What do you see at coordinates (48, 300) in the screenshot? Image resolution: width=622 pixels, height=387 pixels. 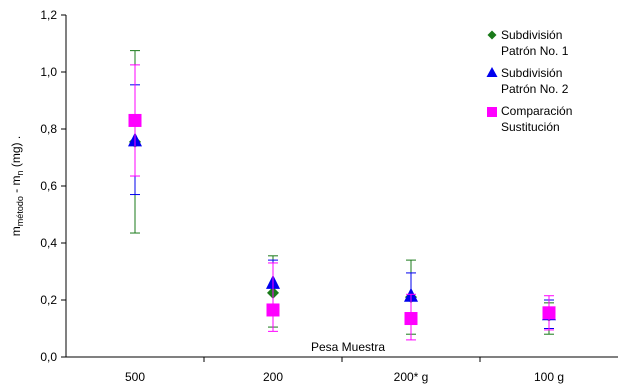 I see `y-tick-label: 0,2` at bounding box center [48, 300].